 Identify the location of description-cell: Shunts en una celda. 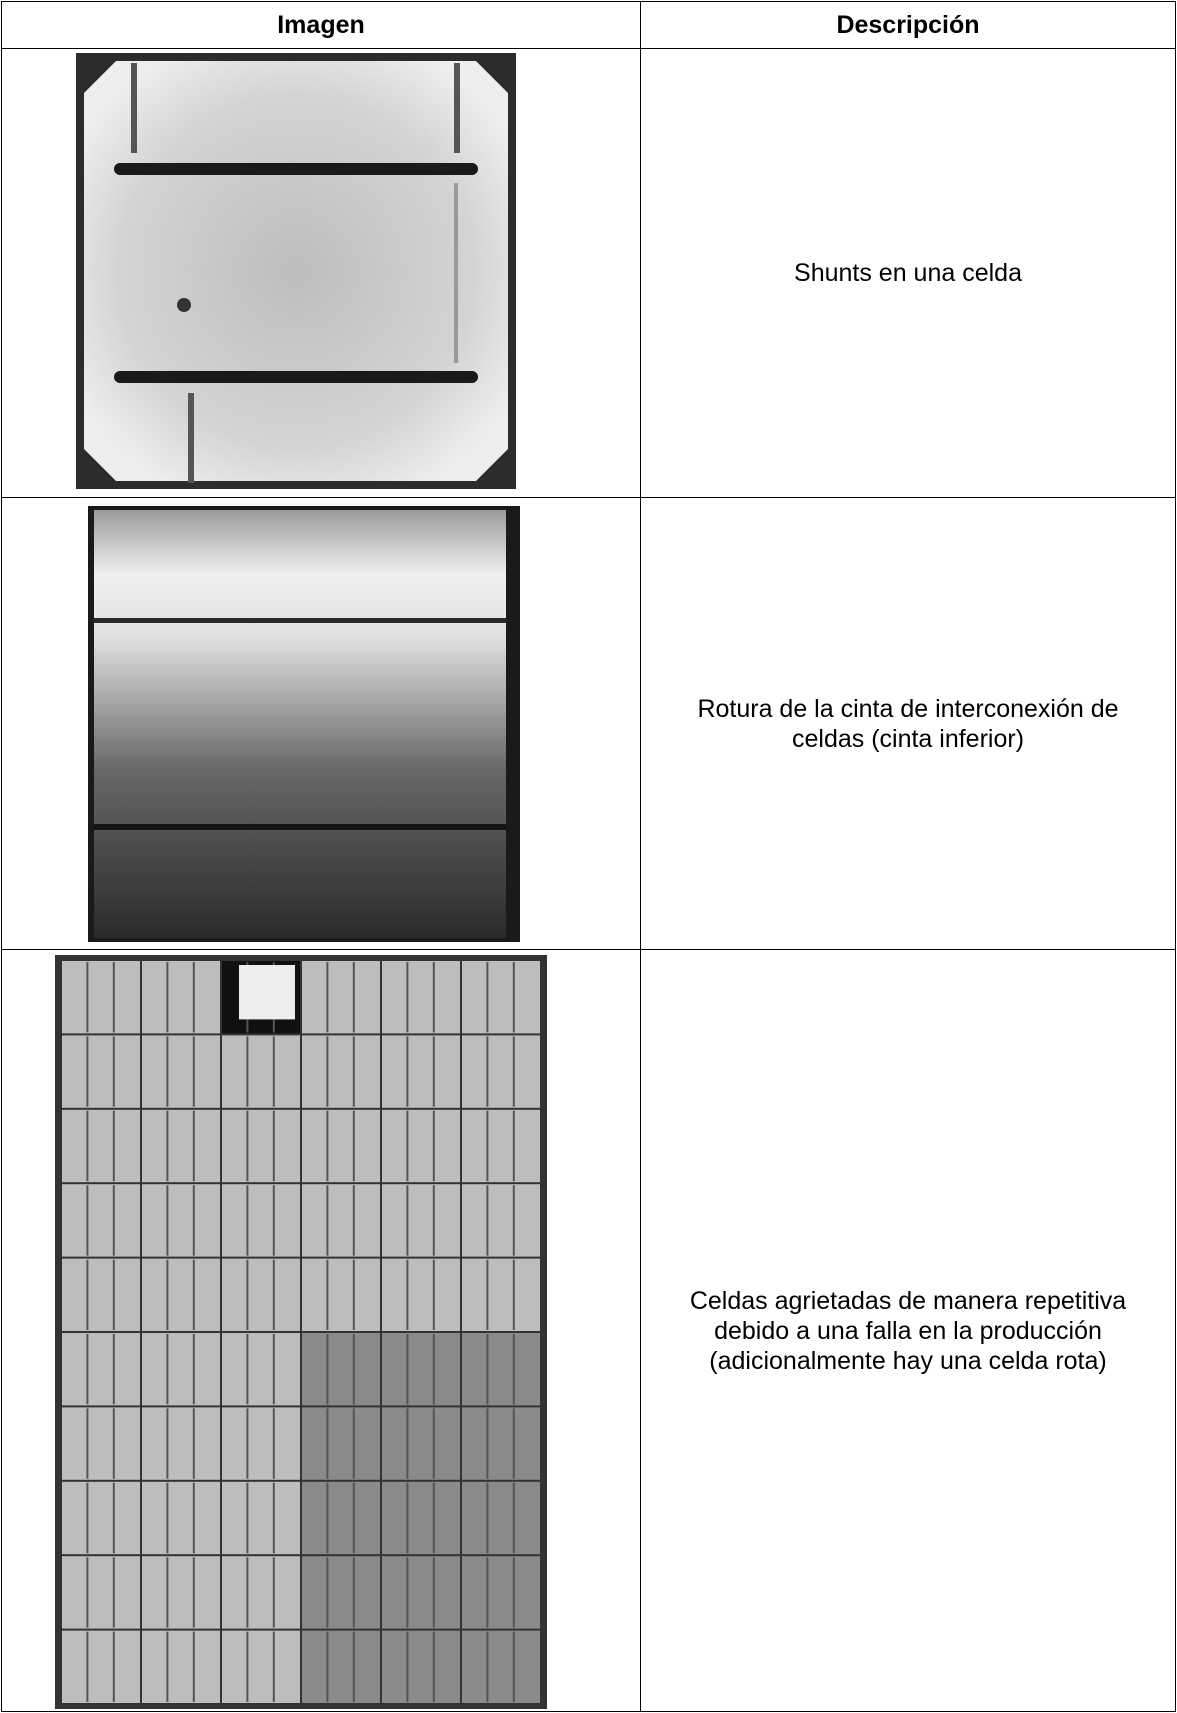
(908, 273).